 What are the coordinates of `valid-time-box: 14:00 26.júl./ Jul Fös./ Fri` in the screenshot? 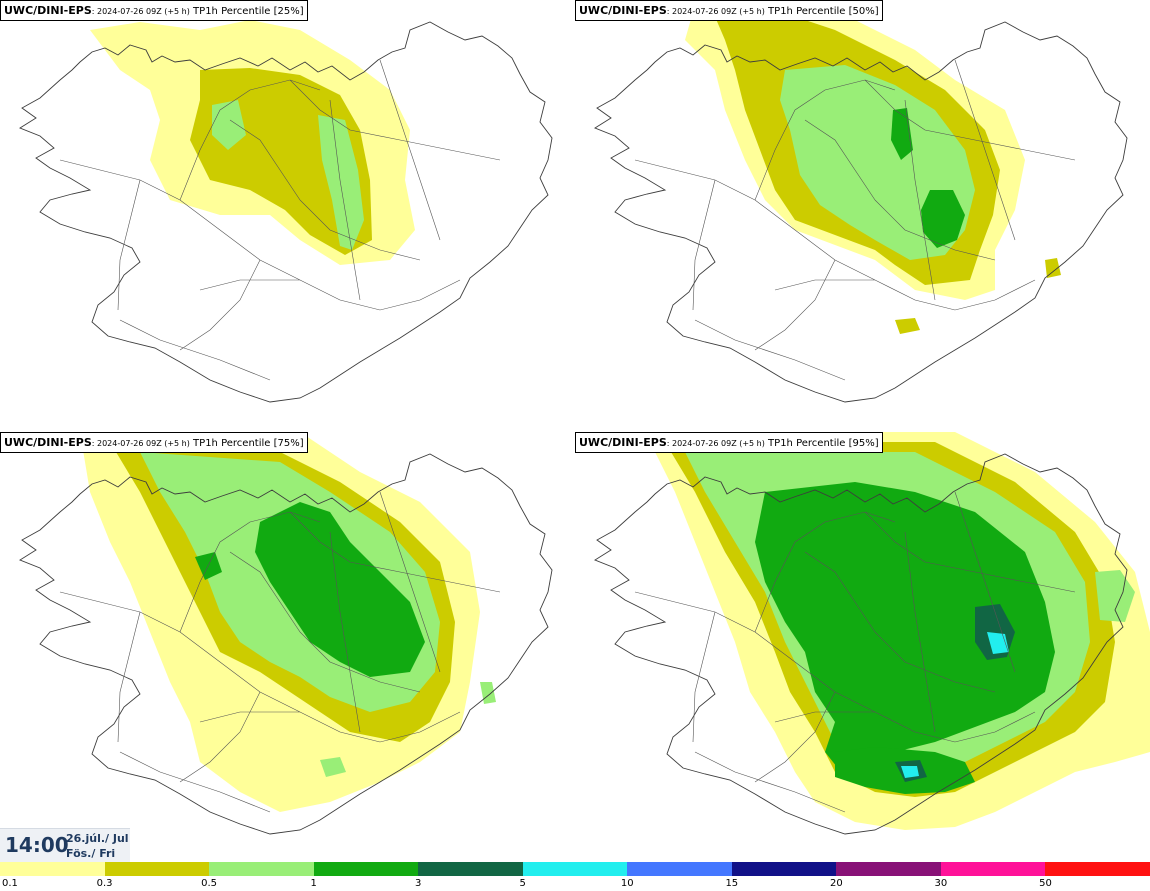 It's located at (65, 845).